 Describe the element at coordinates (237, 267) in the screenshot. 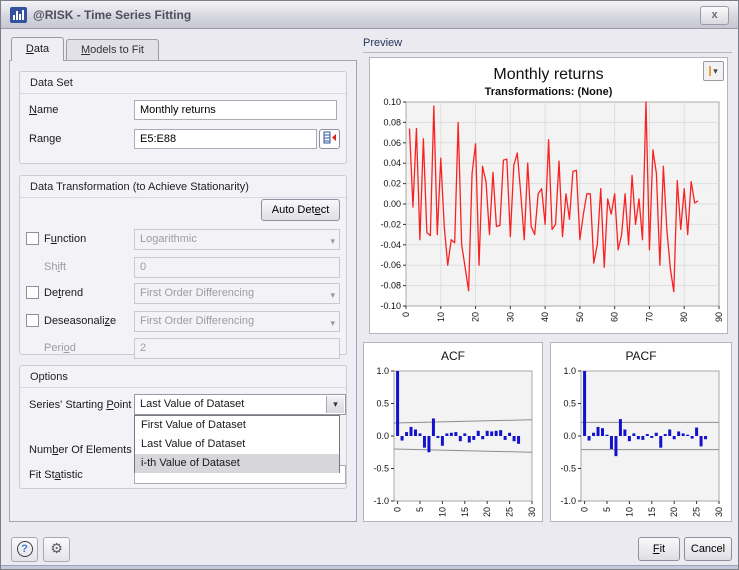

I see `shift-input: 0` at that location.